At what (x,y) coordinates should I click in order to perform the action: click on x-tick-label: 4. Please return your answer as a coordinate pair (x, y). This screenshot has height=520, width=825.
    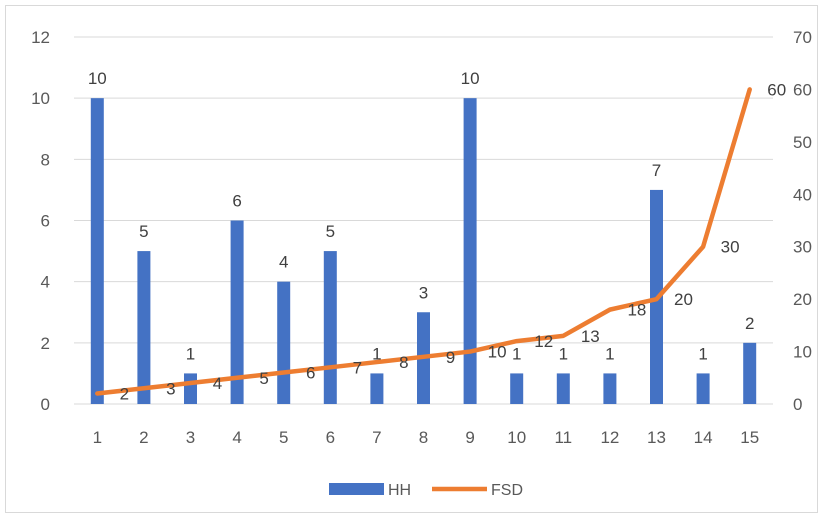
    Looking at the image, I should click on (236, 437).